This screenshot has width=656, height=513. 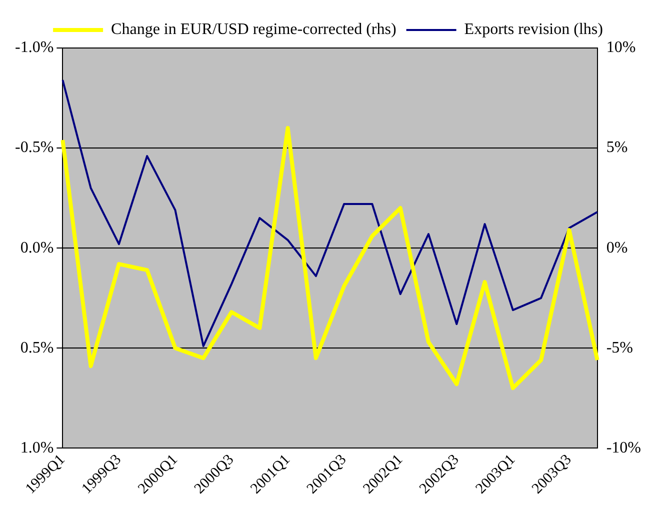 I want to click on y2-tick-label: 5%, so click(x=617, y=147).